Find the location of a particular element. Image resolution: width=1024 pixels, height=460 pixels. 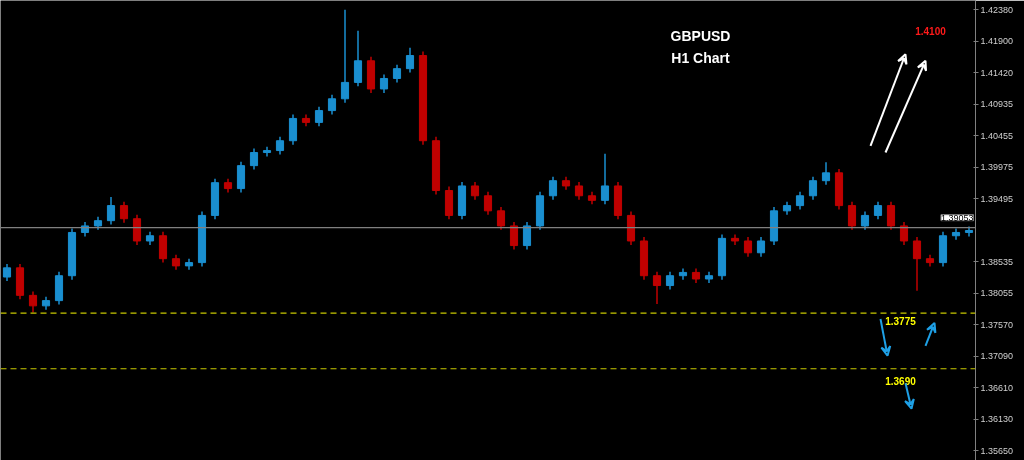

y-tick-label: 1.38055 is located at coordinates (997, 293).